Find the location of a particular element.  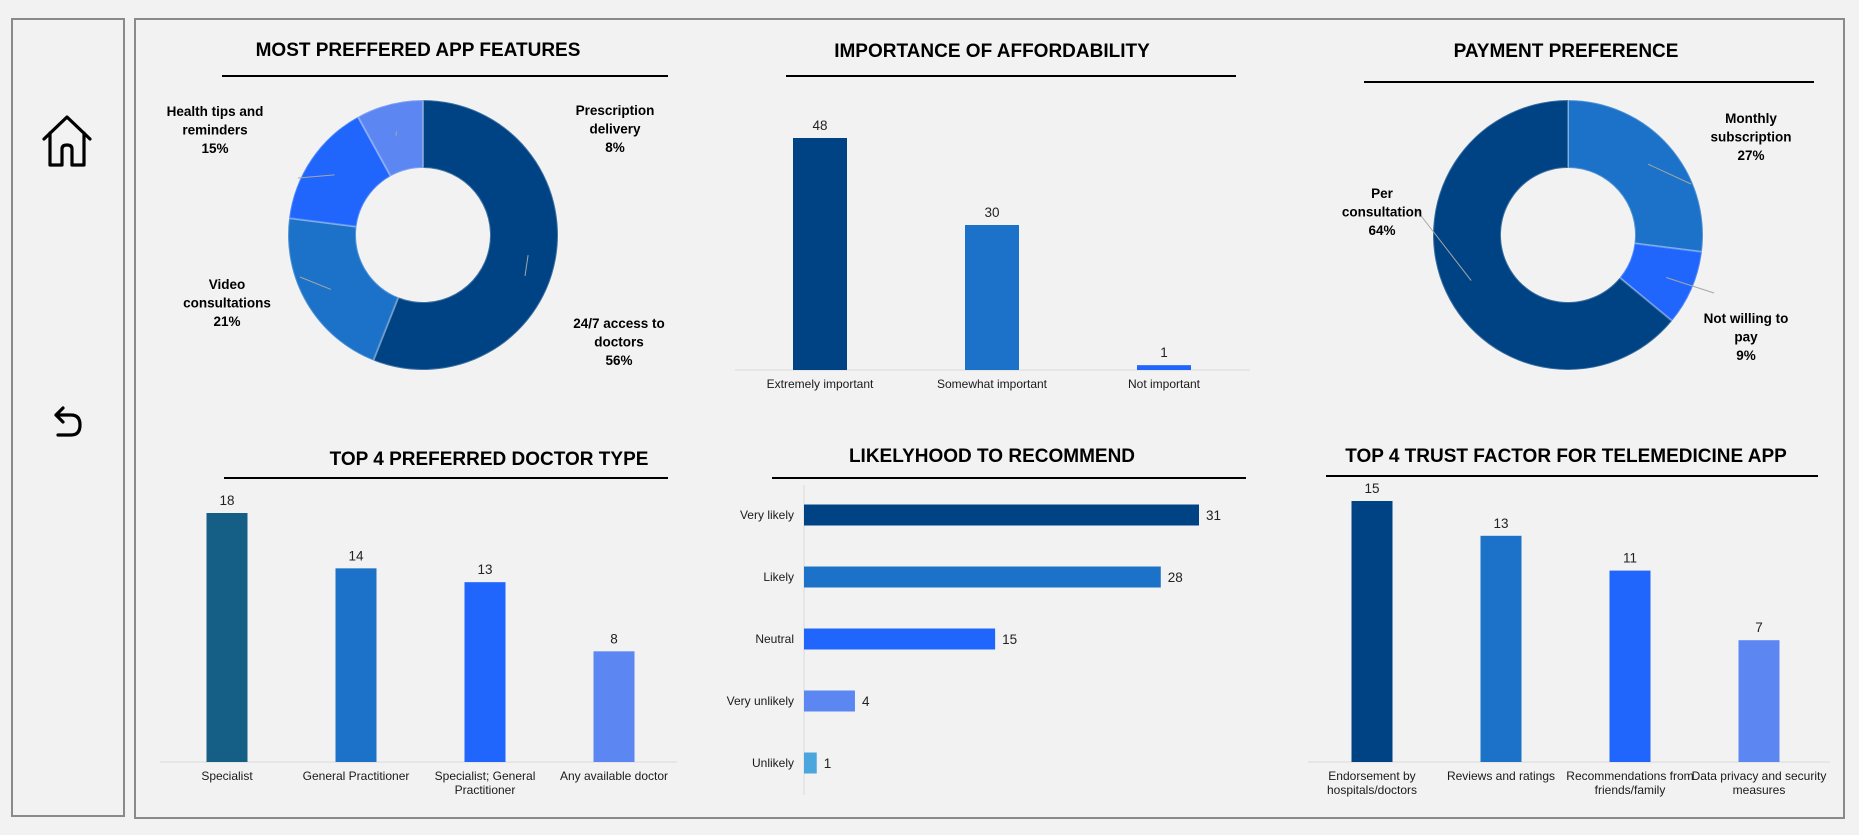

bar-value-label: 11 is located at coordinates (1630, 558).